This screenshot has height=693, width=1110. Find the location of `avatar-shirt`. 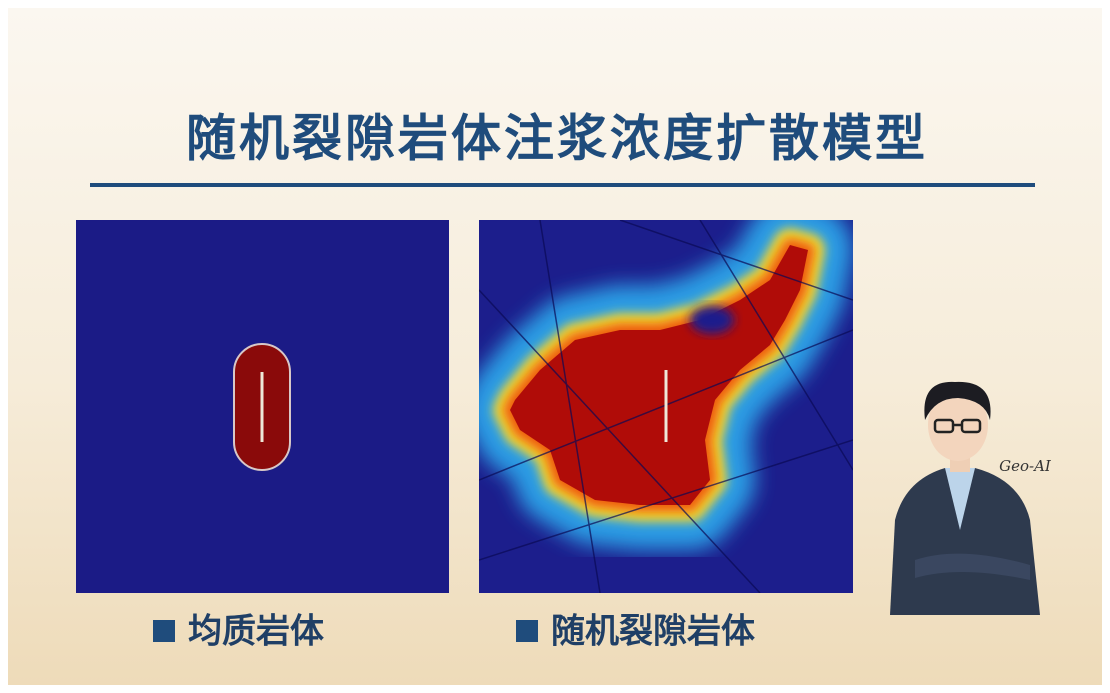

avatar-shirt is located at coordinates (960, 499).